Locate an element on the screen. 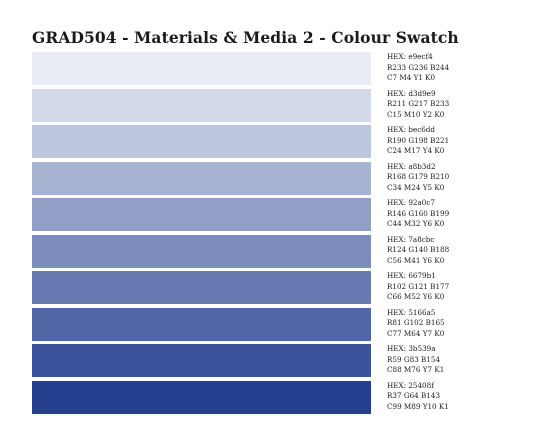 The width and height of the screenshot is (540, 427). swatch-row: HEX: 7a8cbc R124 G140 B188 C56 M41 Y6 K0 is located at coordinates (262, 253).